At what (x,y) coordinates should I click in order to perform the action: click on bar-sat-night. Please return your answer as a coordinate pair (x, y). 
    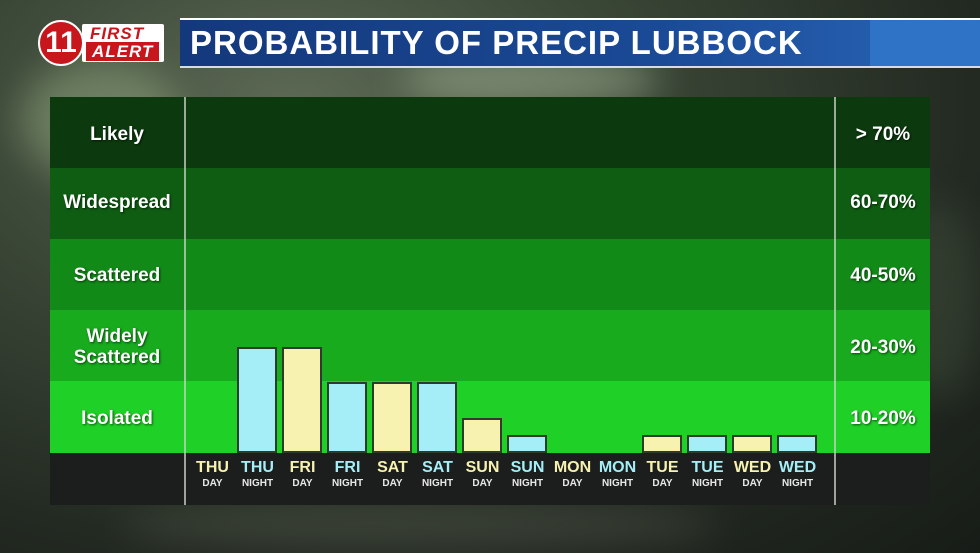
    Looking at the image, I should click on (437, 417).